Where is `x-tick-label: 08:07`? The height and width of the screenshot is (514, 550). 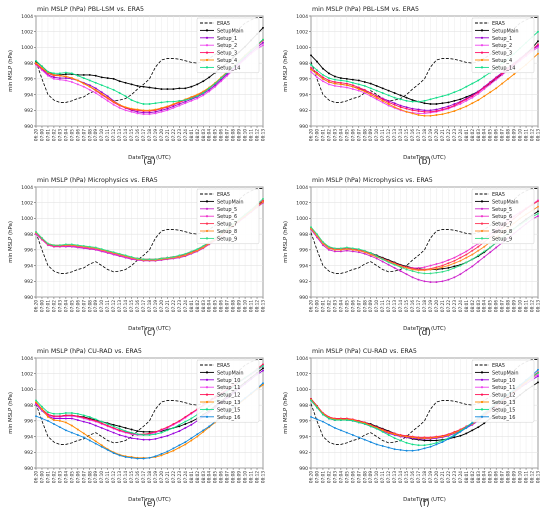 x-tick-label: 08:07 is located at coordinates (502, 477).